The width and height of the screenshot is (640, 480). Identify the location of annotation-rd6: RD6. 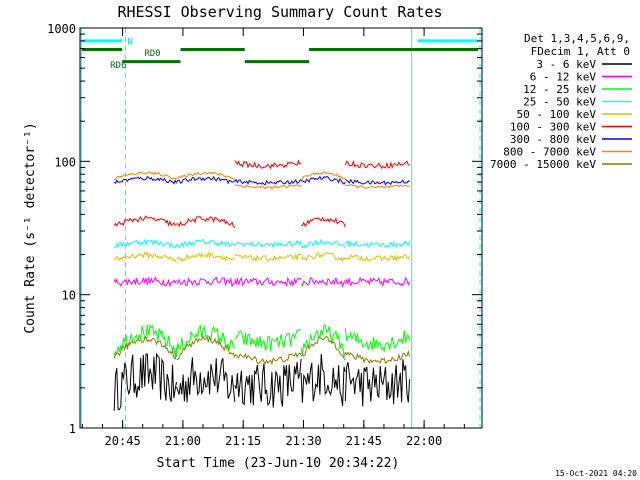
(118, 66).